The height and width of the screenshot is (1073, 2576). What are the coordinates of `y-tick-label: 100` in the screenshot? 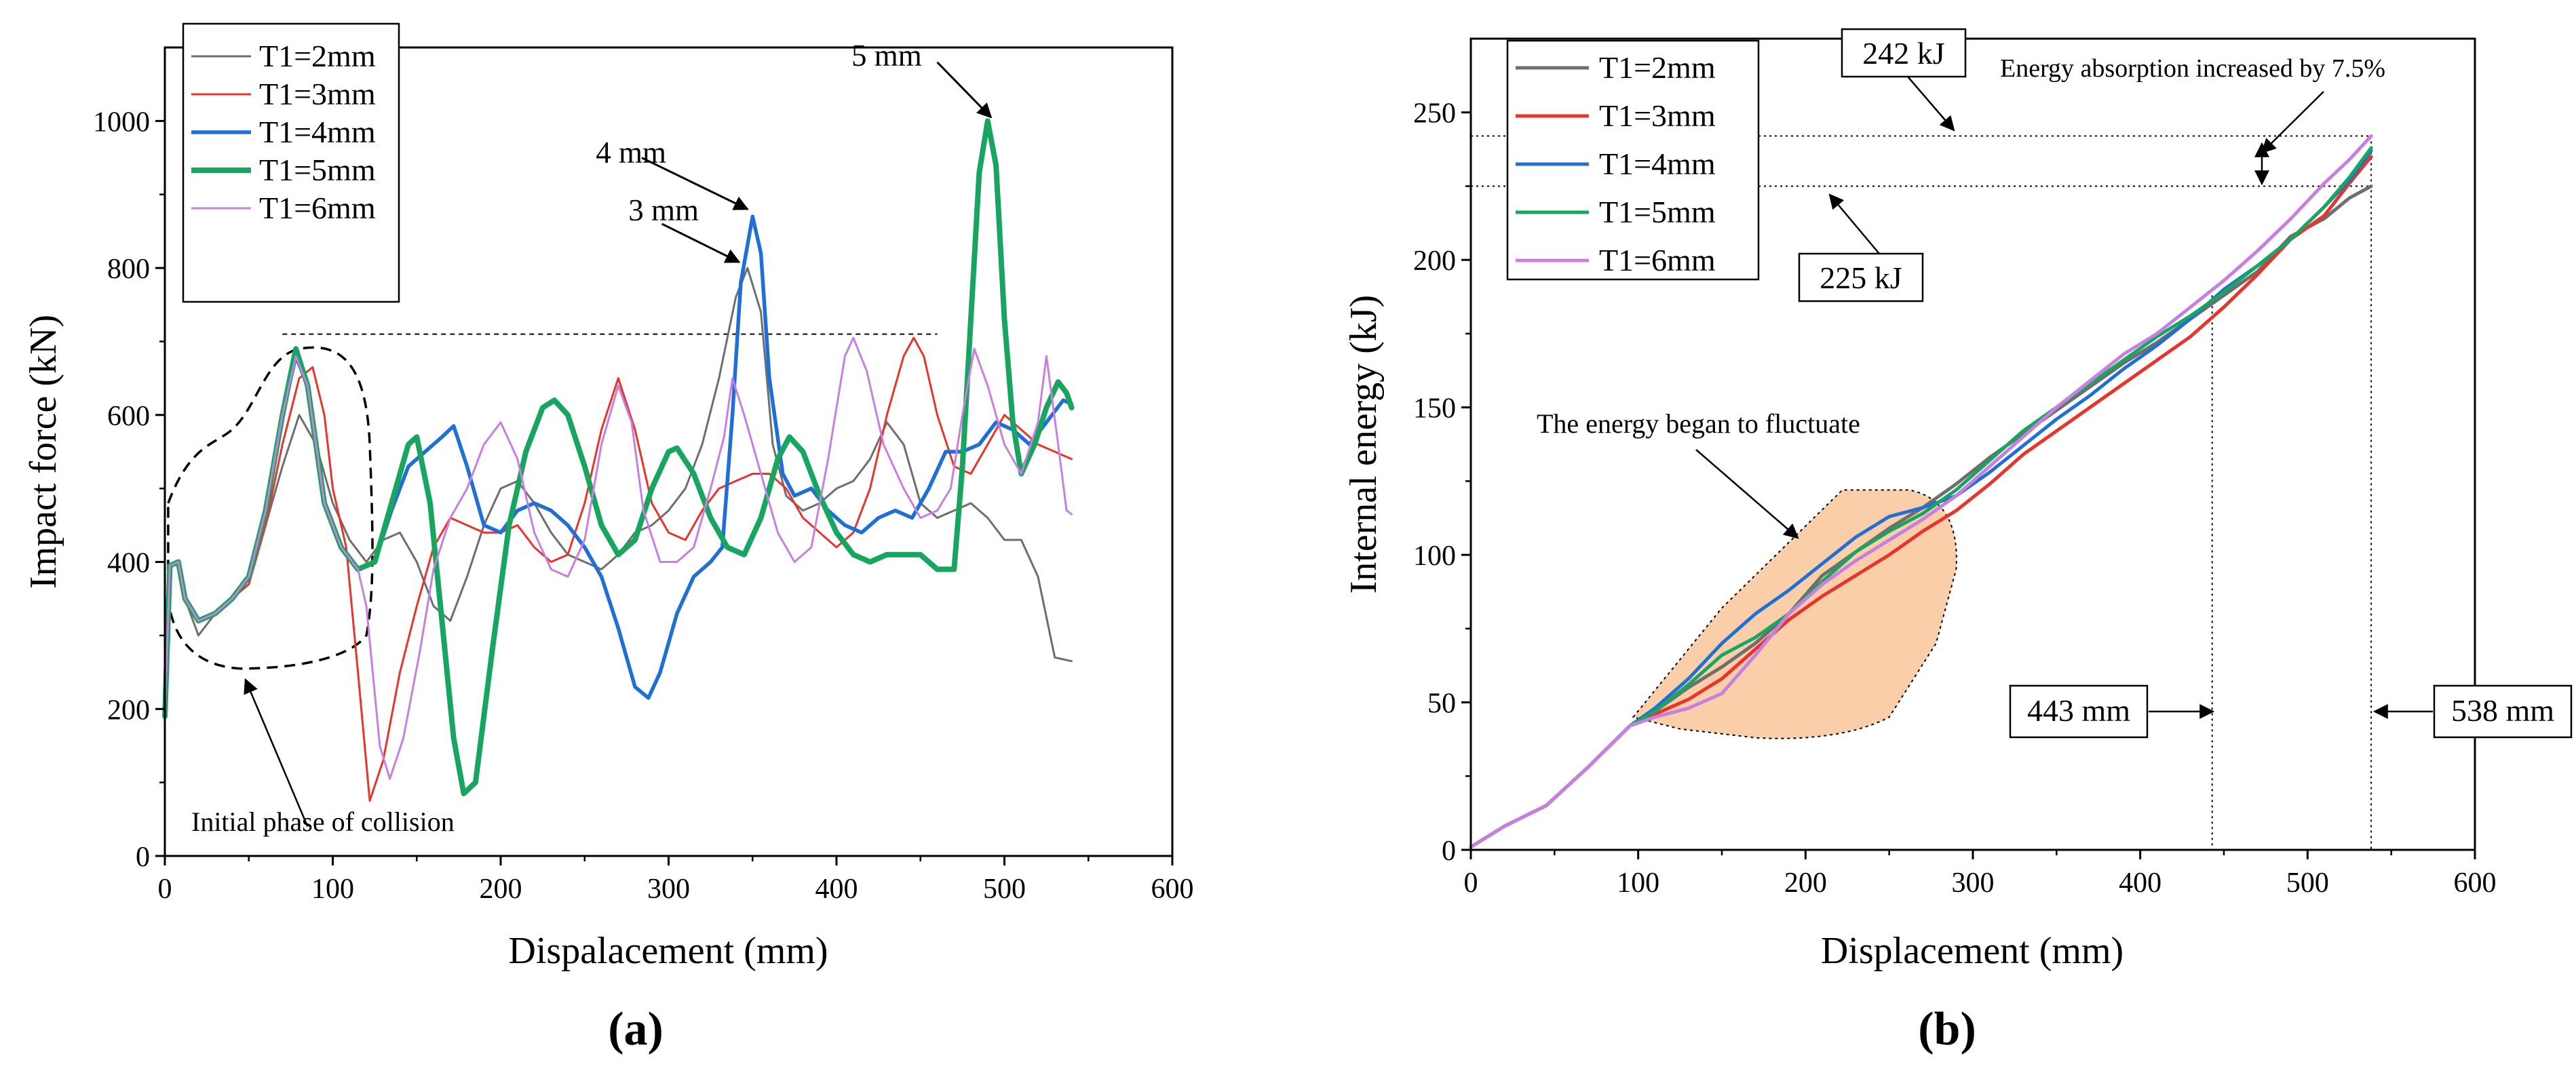 It's located at (1434, 556).